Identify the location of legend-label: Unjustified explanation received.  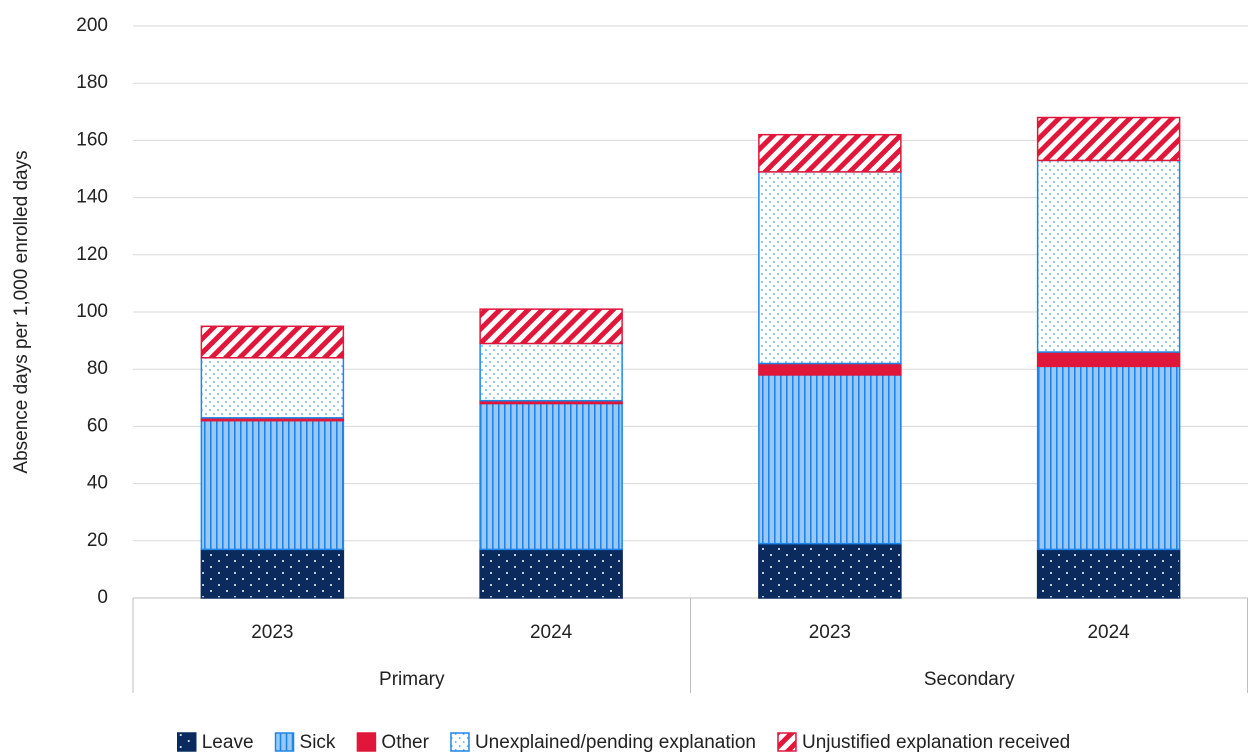
(936, 742).